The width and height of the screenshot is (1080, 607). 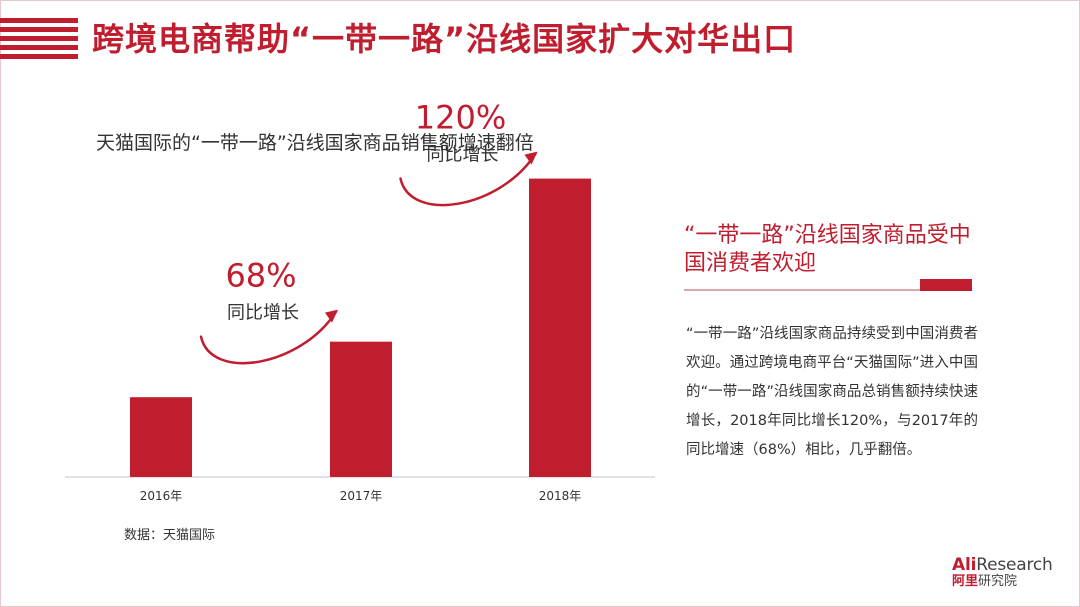 What do you see at coordinates (460, 118) in the screenshot?
I see `growth-rate-label: 120%` at bounding box center [460, 118].